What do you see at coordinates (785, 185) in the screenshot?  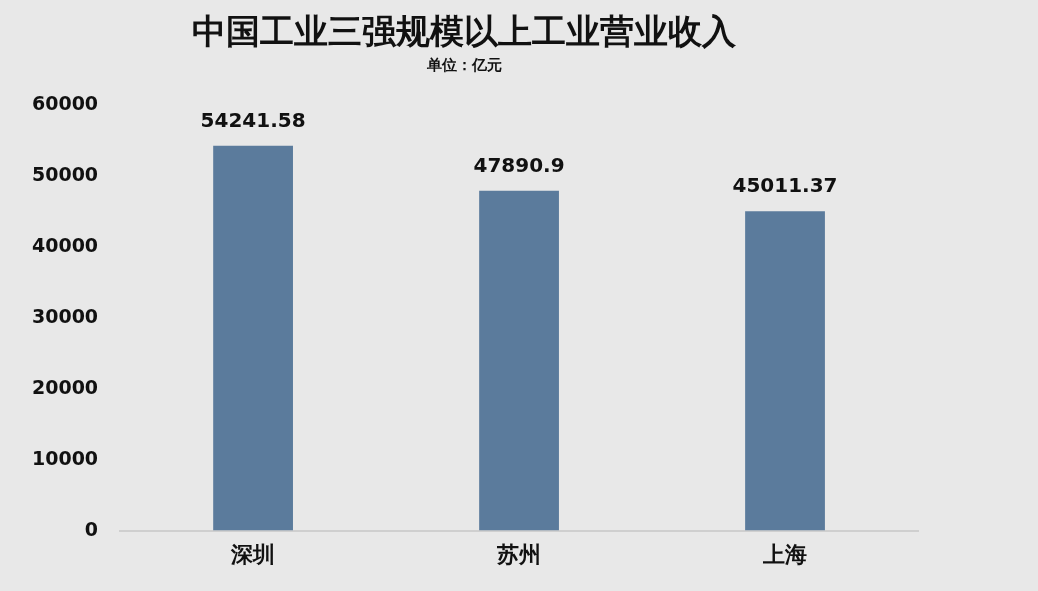 I see `data-label: 45011.37` at bounding box center [785, 185].